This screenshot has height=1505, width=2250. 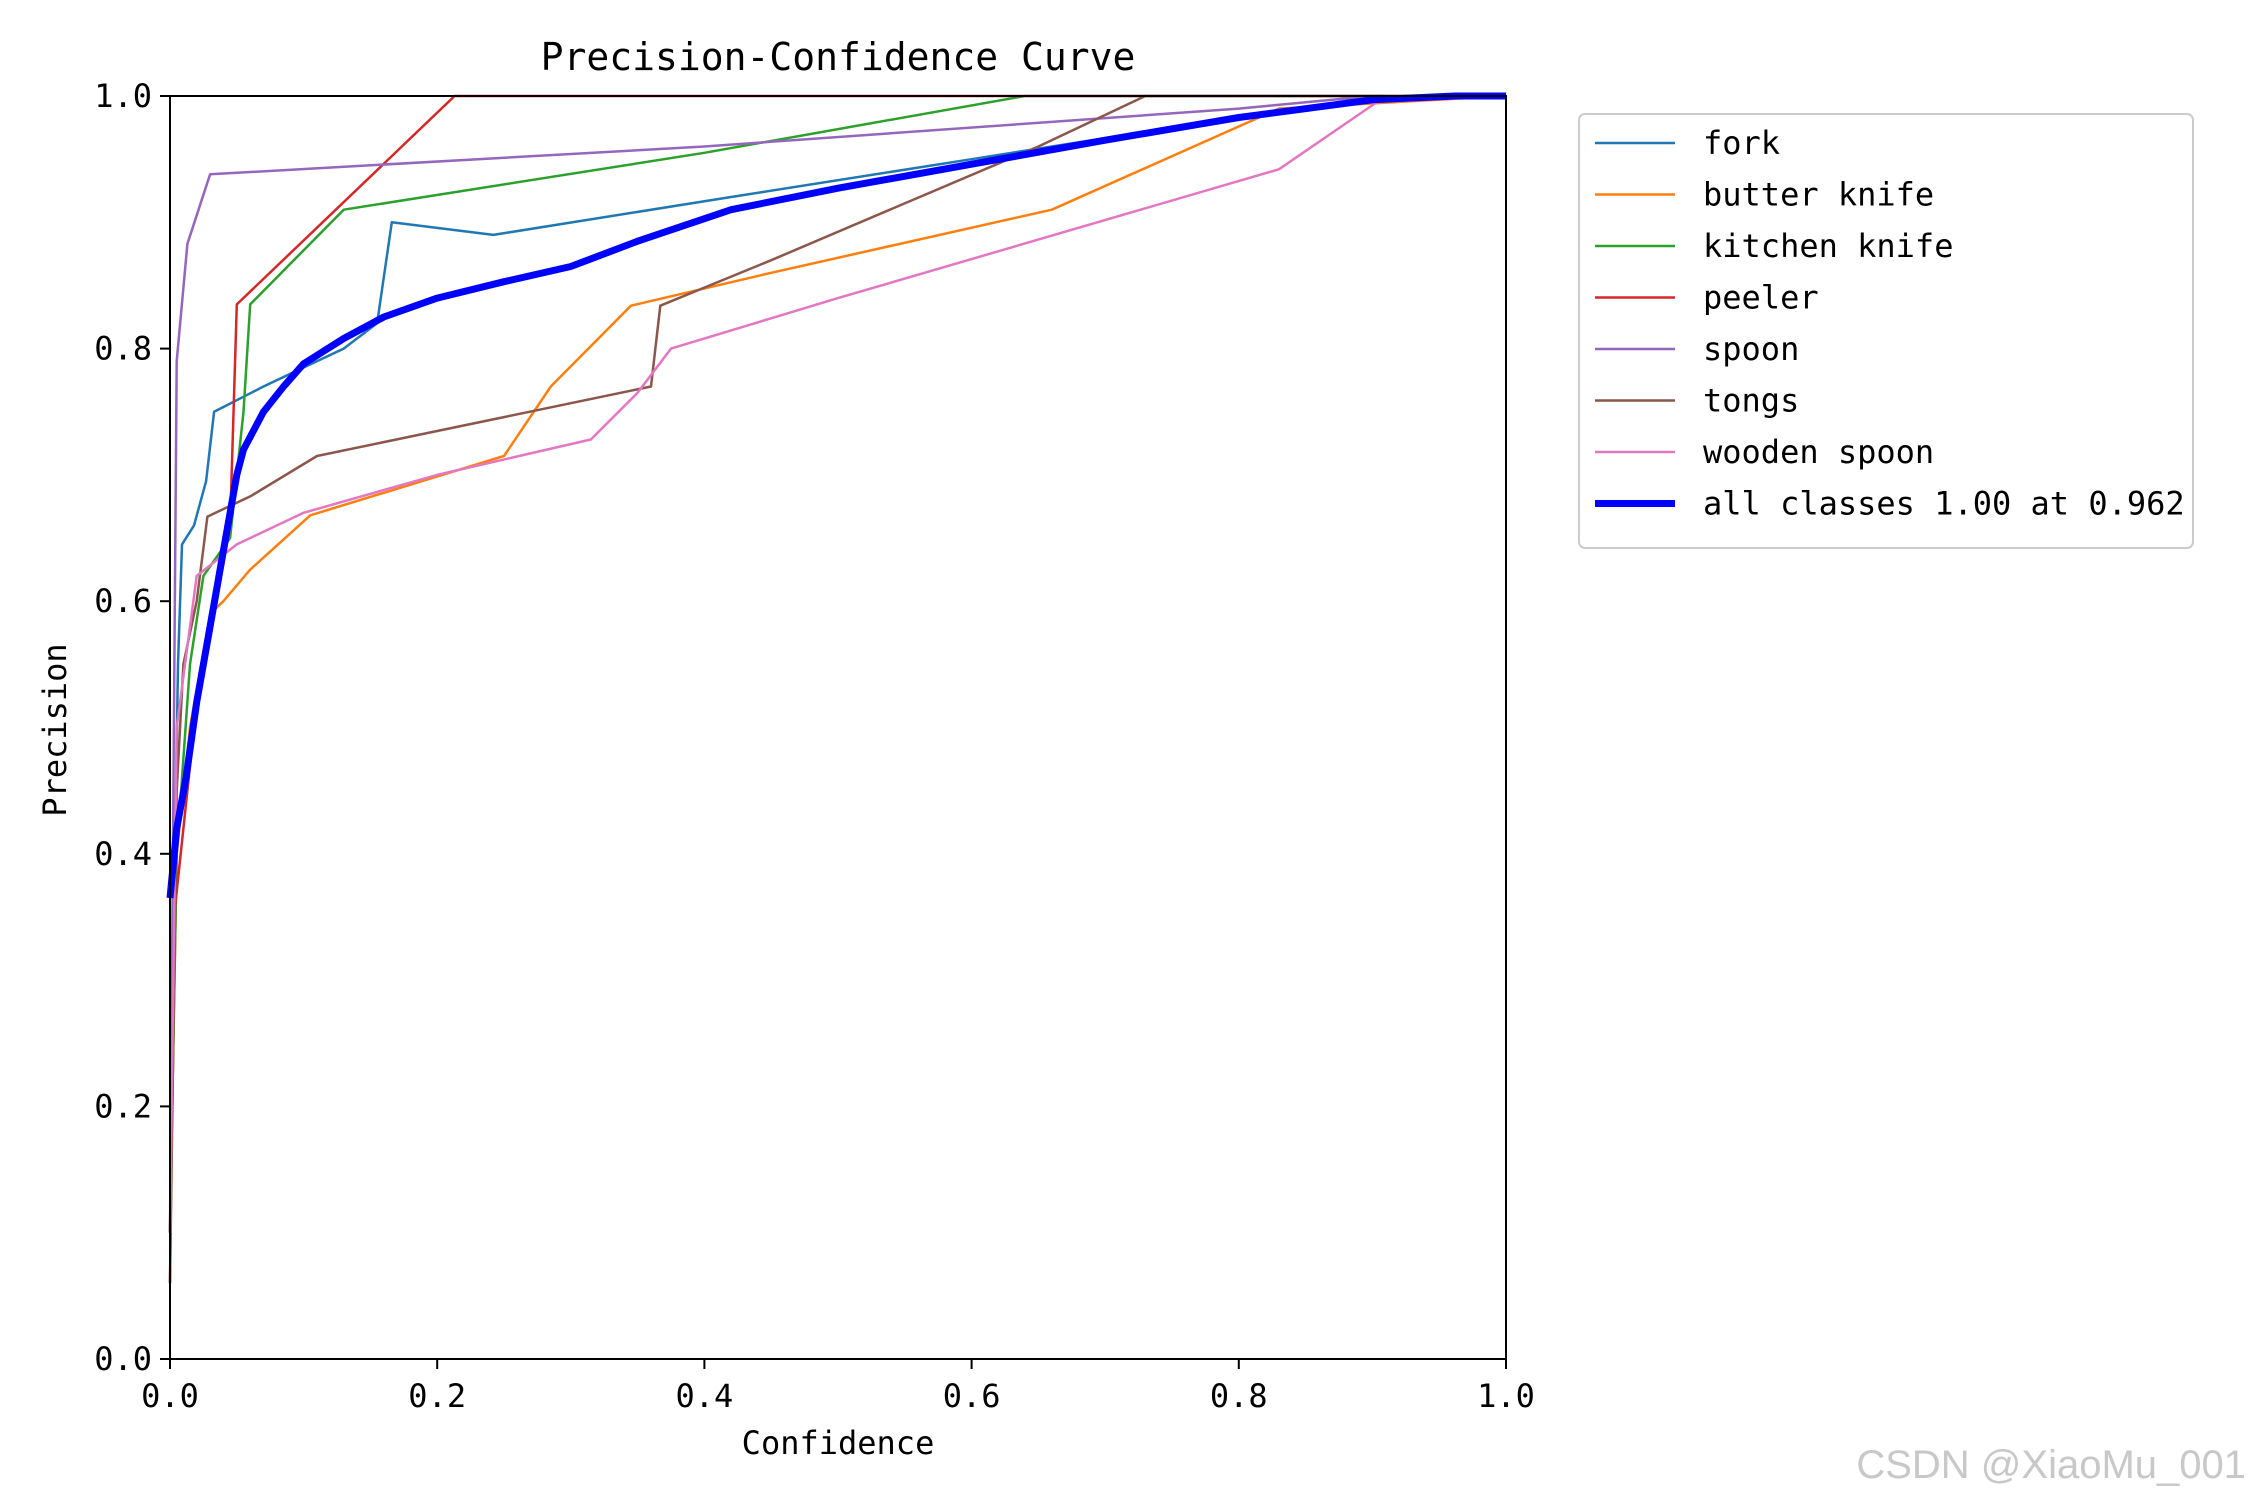 I want to click on x-axis-label: Confidence, so click(x=838, y=1443).